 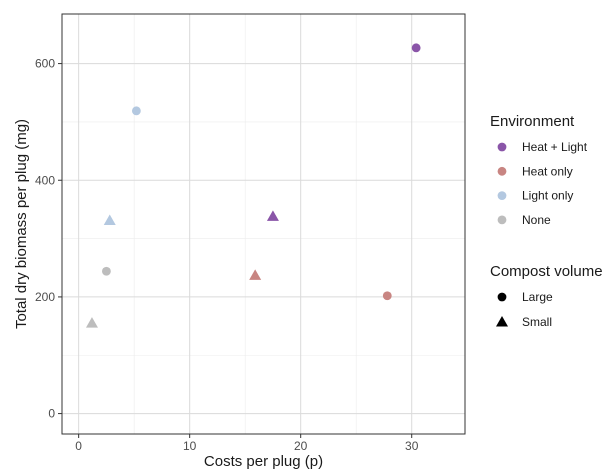 What do you see at coordinates (547, 171) in the screenshot?
I see `legend-label: Heat only` at bounding box center [547, 171].